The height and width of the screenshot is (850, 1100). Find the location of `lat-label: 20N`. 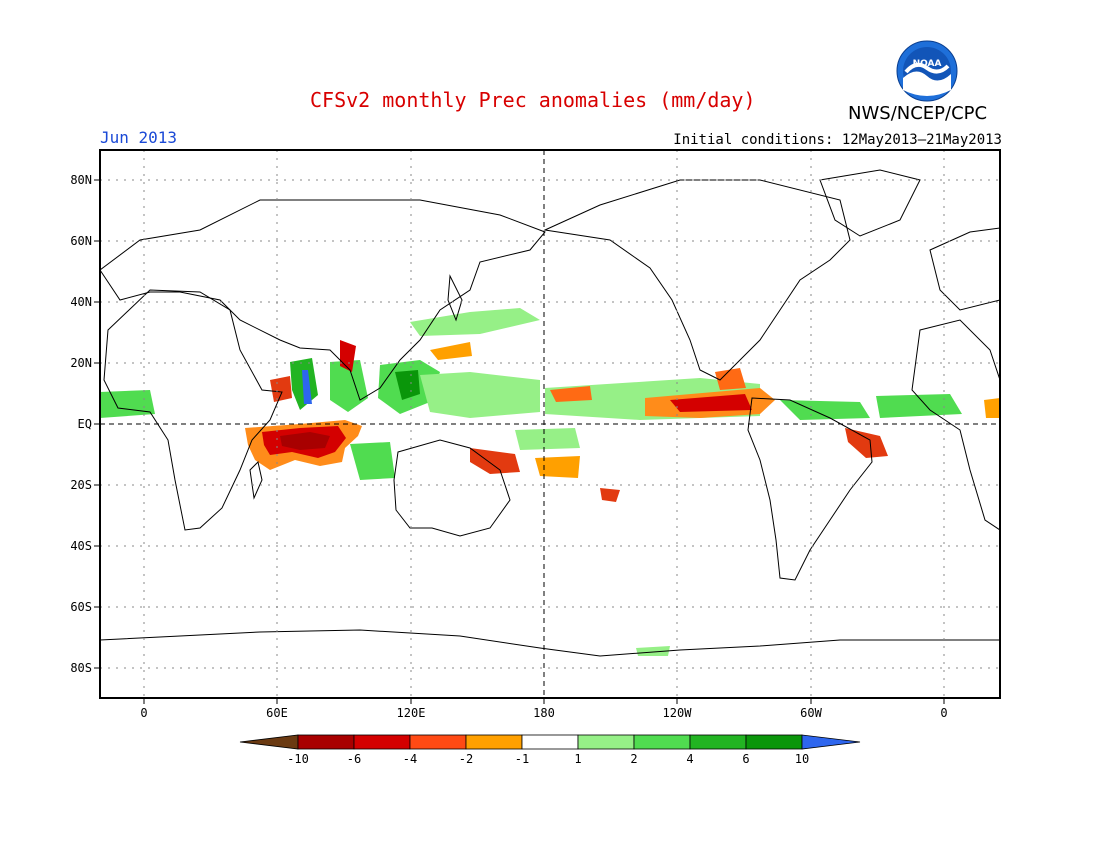

lat-label: 20N is located at coordinates (81, 363).